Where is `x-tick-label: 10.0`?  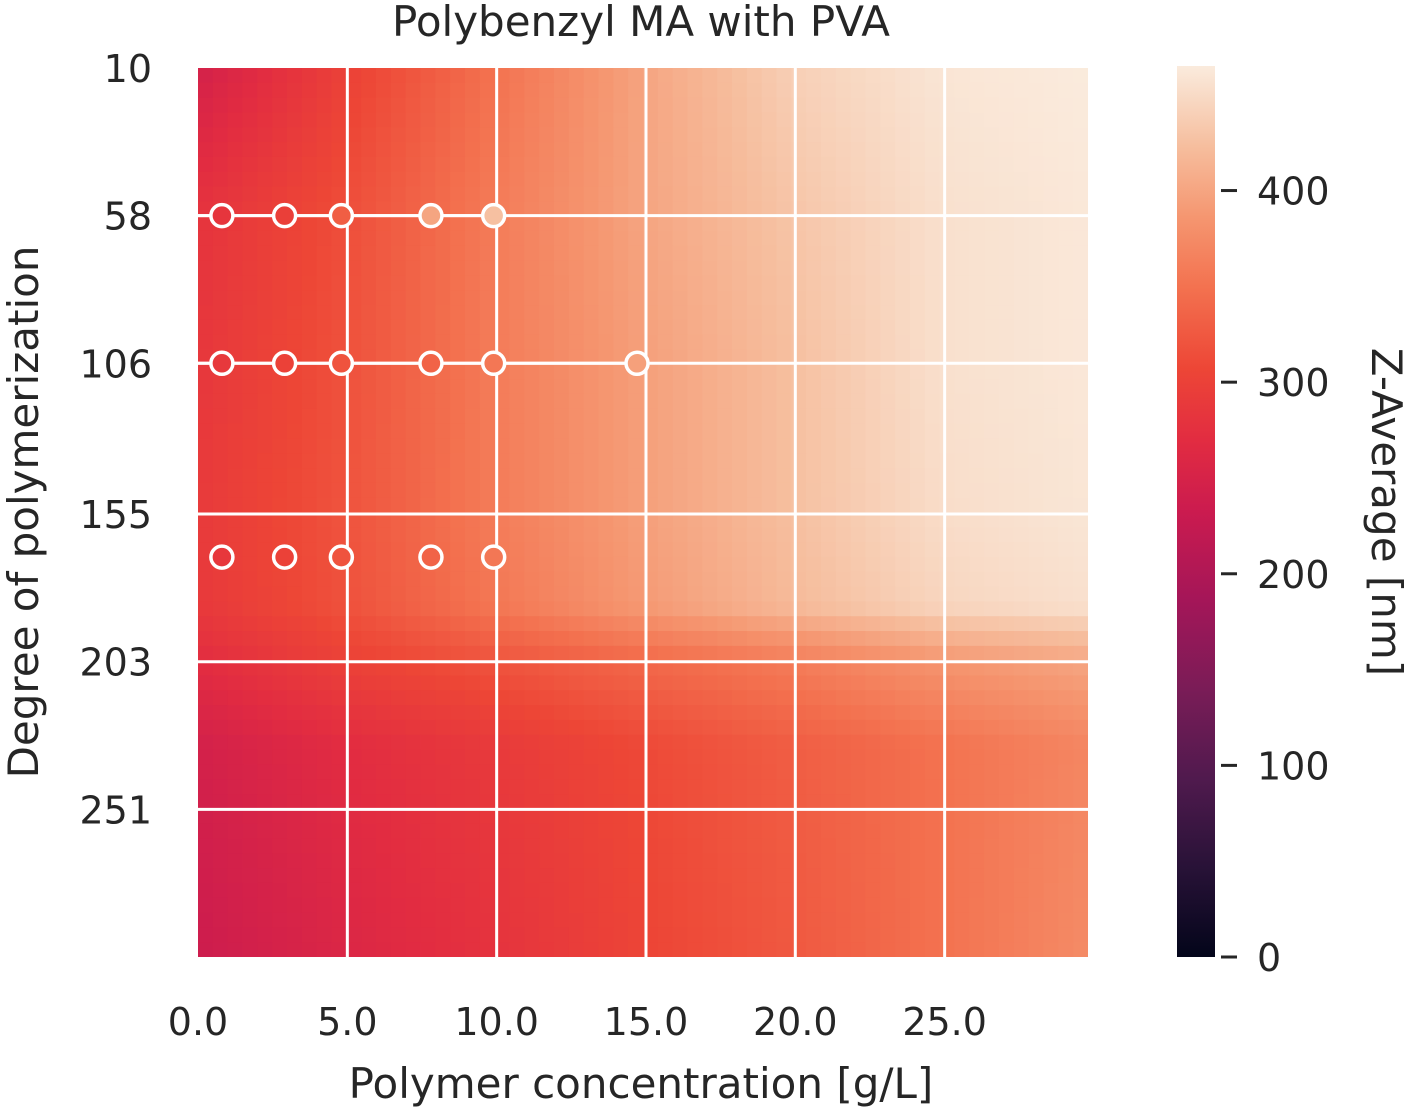 x-tick-label: 10.0 is located at coordinates (496, 1022).